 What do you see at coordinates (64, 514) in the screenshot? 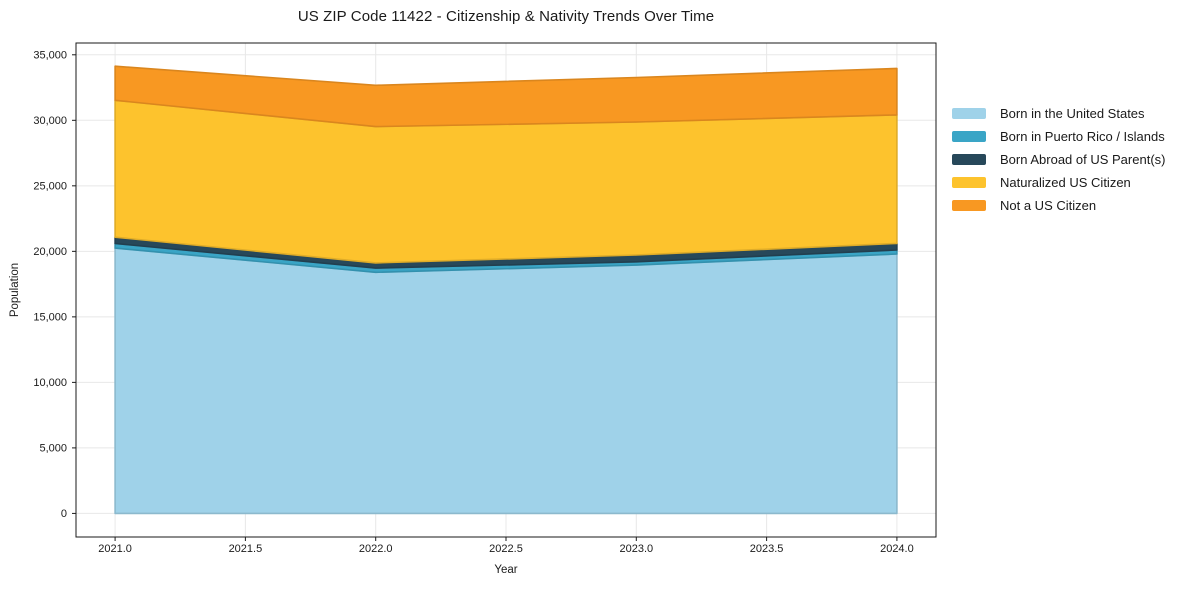
I see `y-tick-label: 0` at bounding box center [64, 514].